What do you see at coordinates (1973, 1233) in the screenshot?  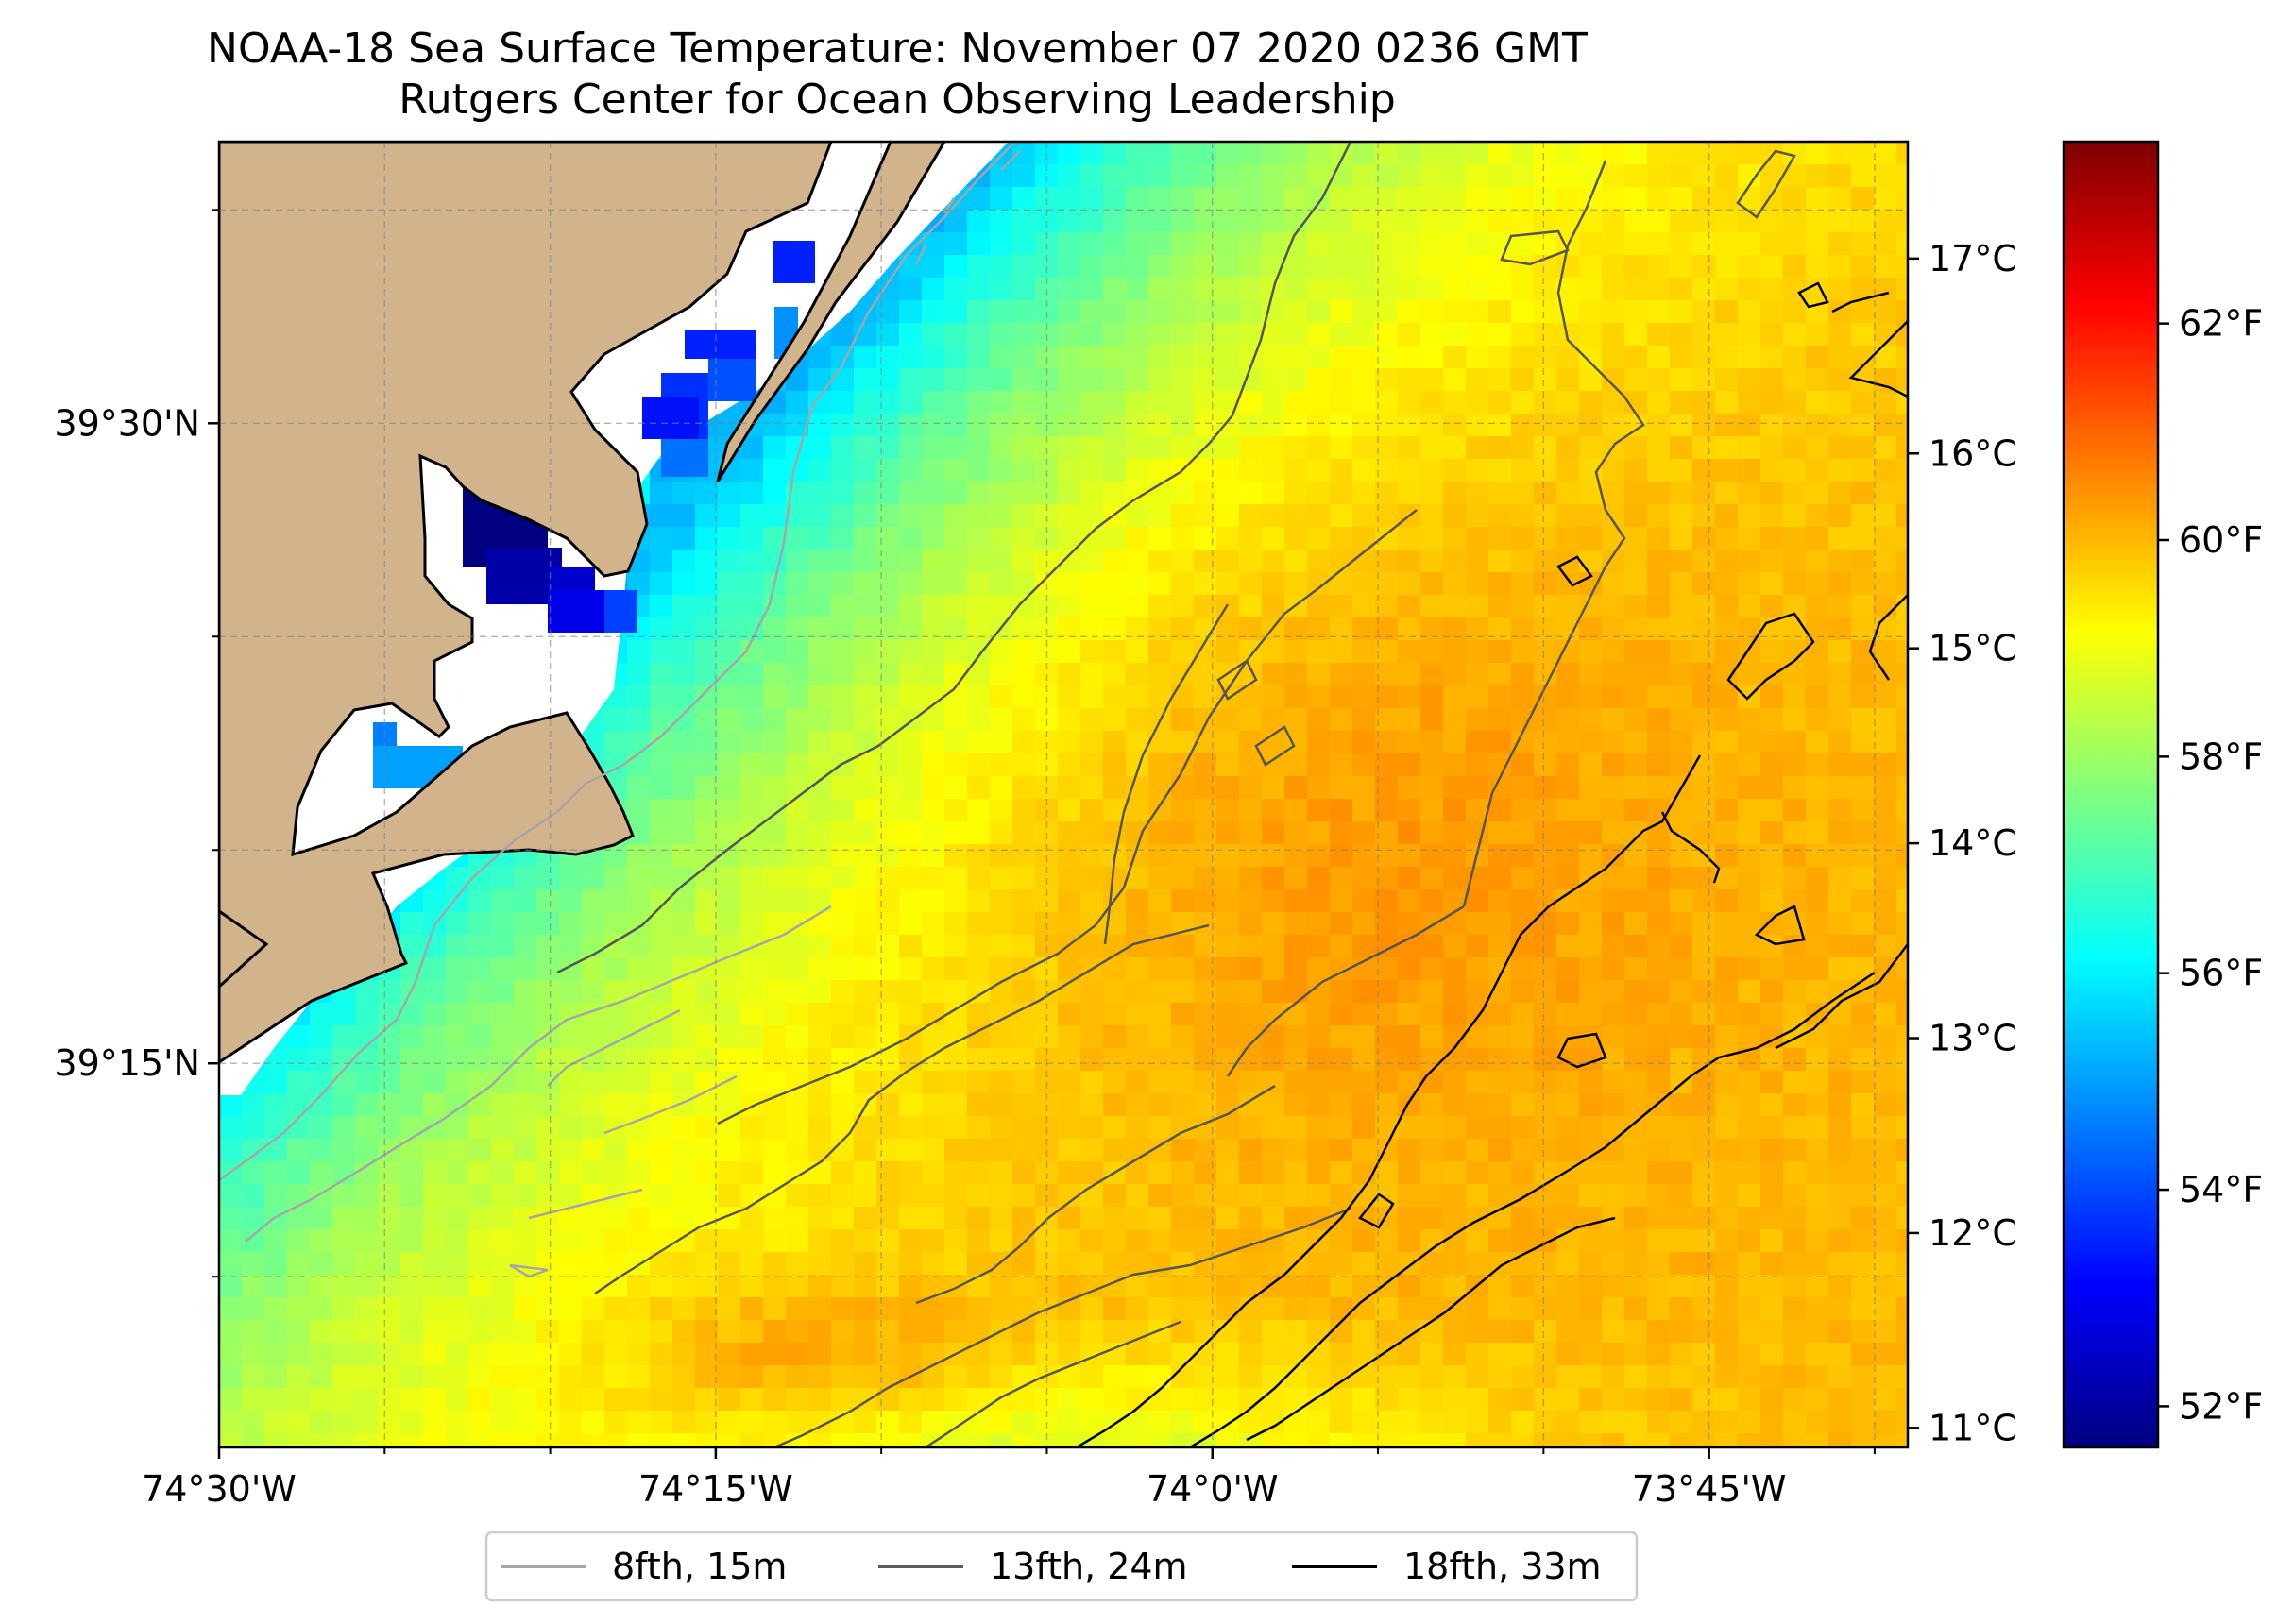 I see `celsius-tick-label: 12°C` at bounding box center [1973, 1233].